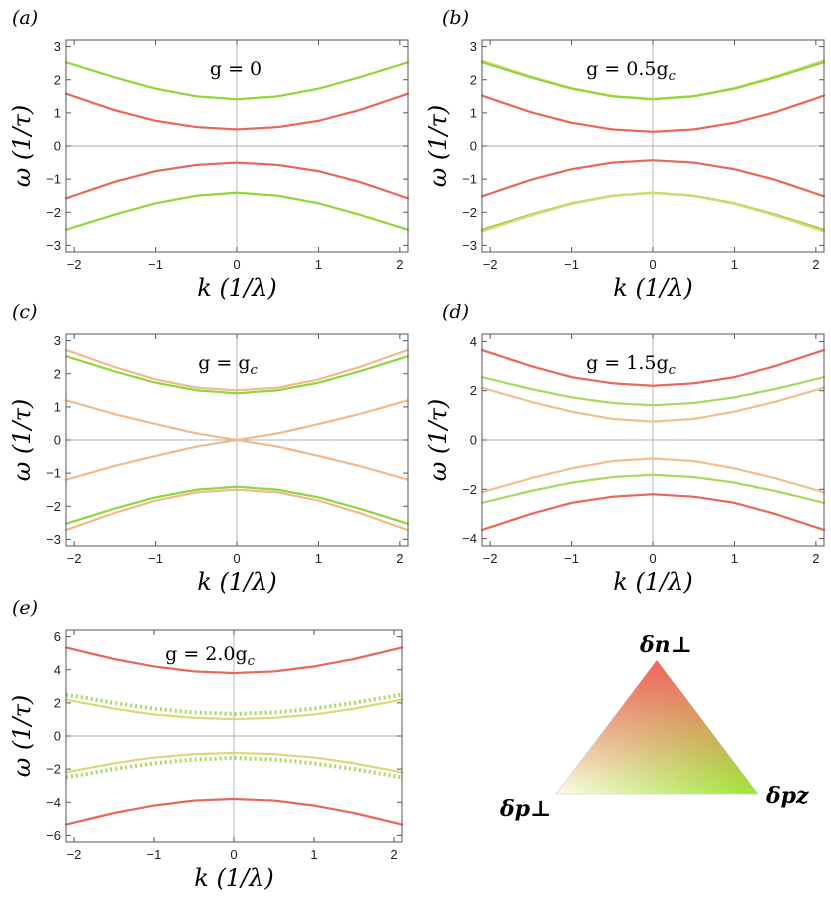 The height and width of the screenshot is (897, 831). I want to click on panel-label: (b), so click(455, 18).